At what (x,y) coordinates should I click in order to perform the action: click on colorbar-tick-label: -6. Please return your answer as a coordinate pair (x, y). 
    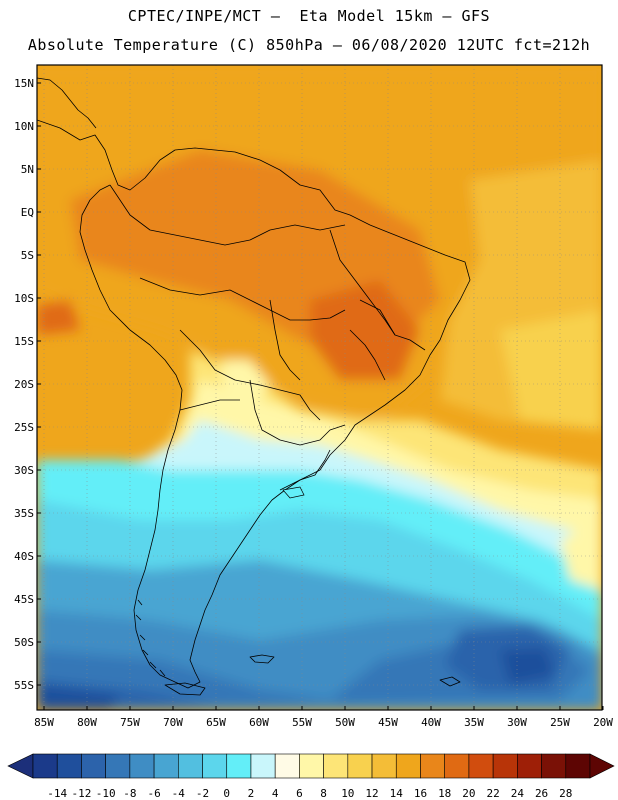
    Looking at the image, I should click on (153, 793).